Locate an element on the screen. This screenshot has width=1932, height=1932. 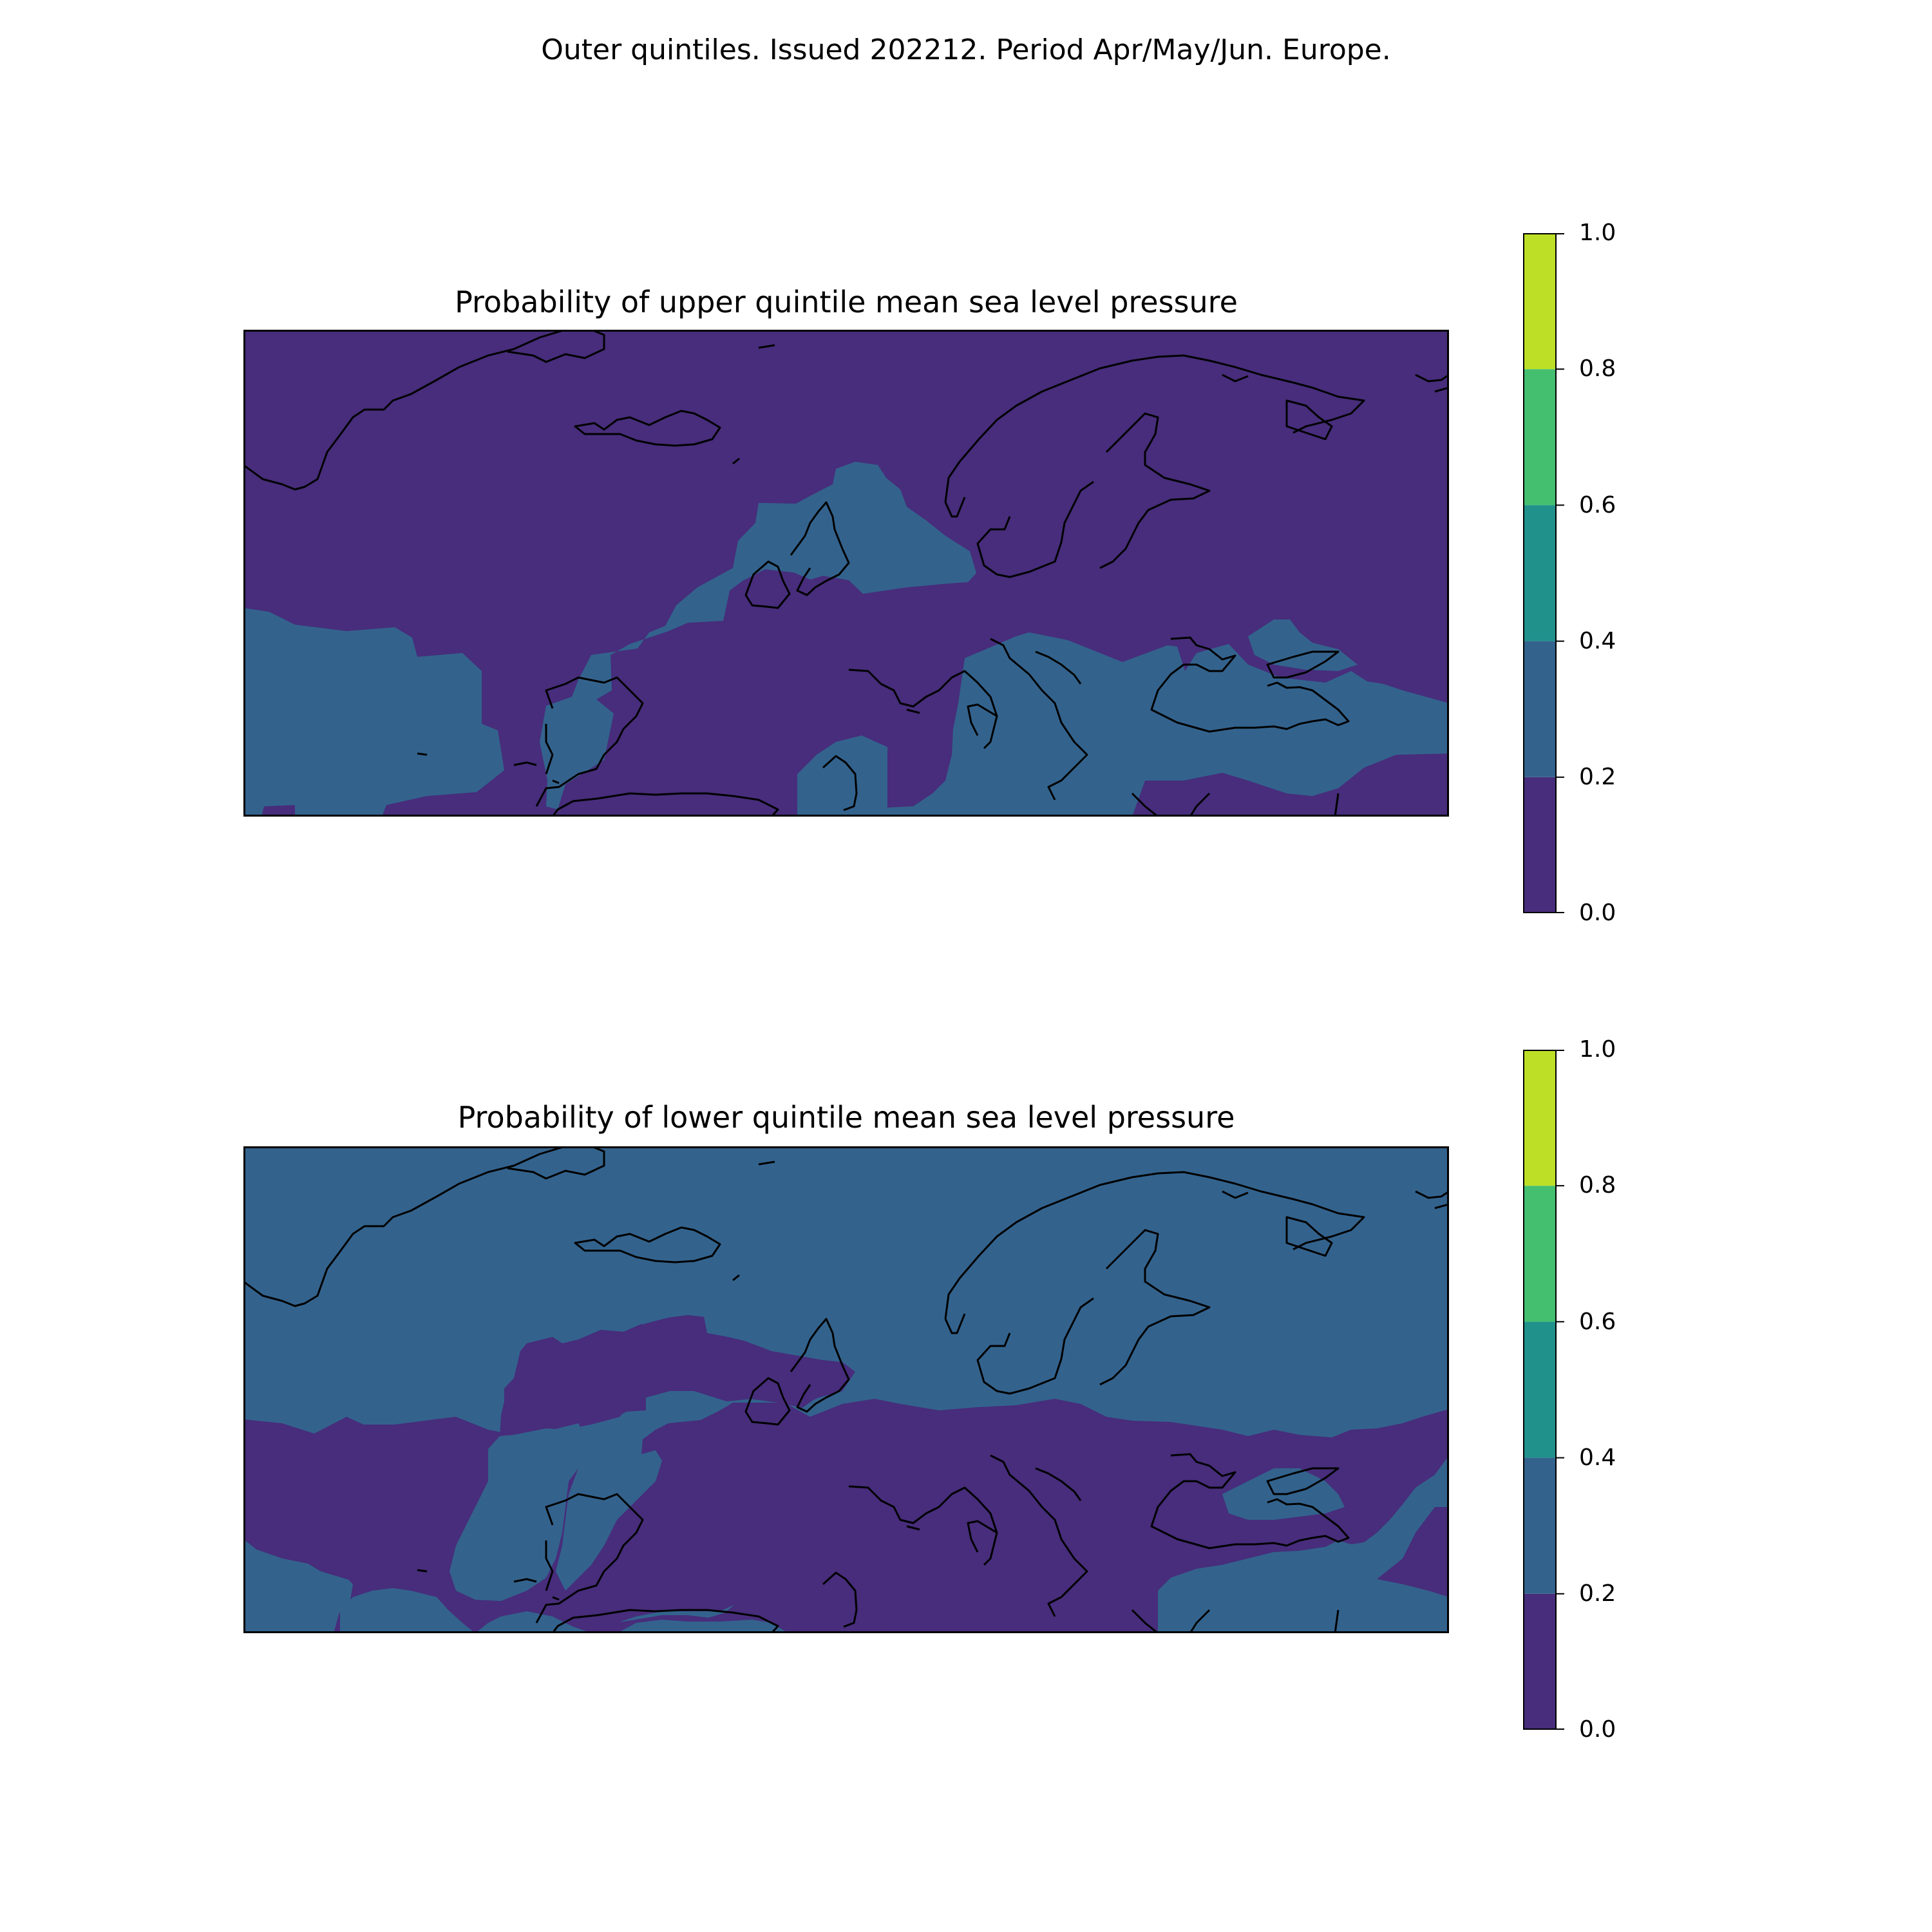
lower-band-mid-ocean is located at coordinates (533, 1622).